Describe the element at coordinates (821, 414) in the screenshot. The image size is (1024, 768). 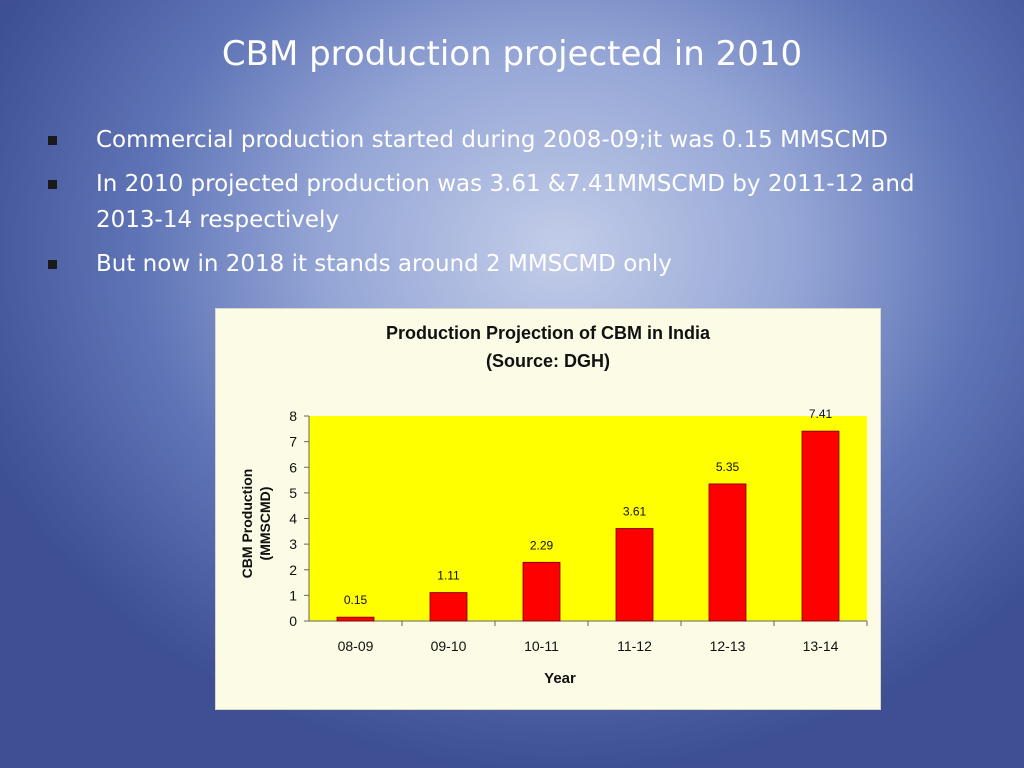
I see `data-label: 7.41` at that location.